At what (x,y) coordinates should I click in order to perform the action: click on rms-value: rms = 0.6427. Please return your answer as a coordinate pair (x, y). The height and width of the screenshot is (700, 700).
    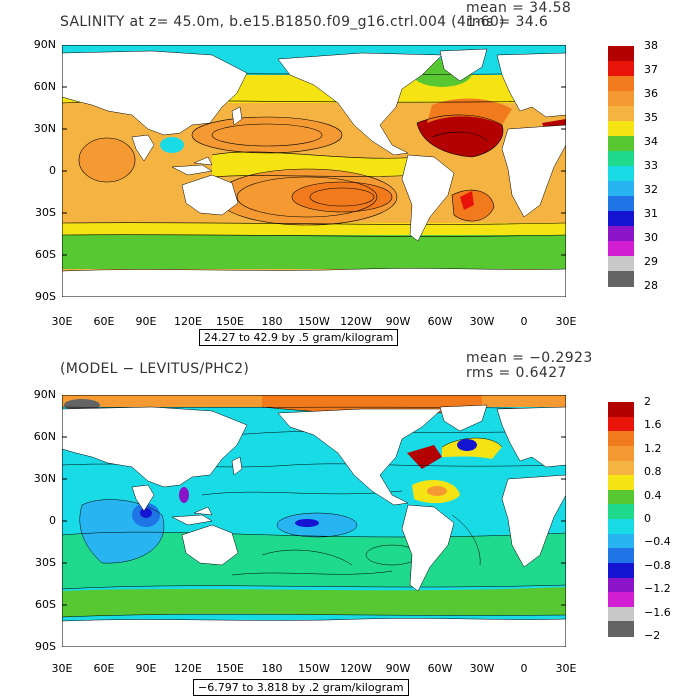
    Looking at the image, I should click on (516, 373).